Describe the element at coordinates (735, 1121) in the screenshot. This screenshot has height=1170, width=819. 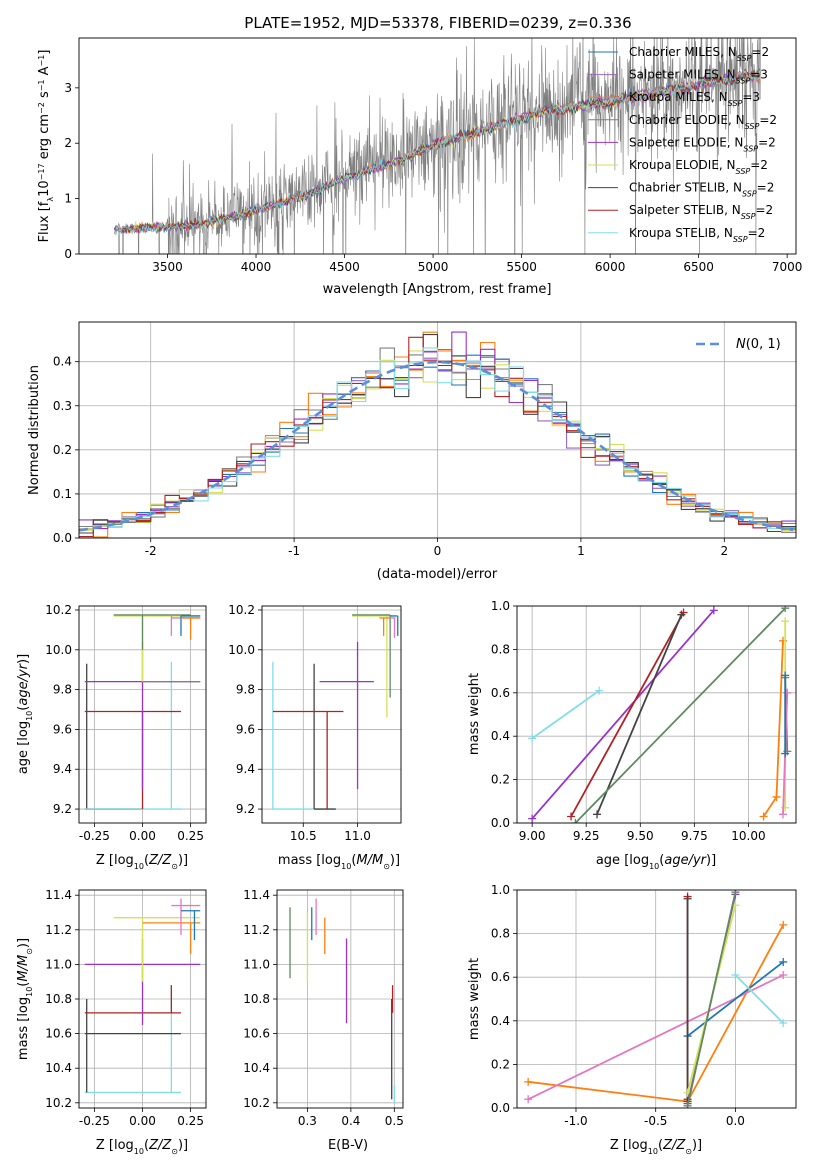
I see `x-tick-label: 0.0` at that location.